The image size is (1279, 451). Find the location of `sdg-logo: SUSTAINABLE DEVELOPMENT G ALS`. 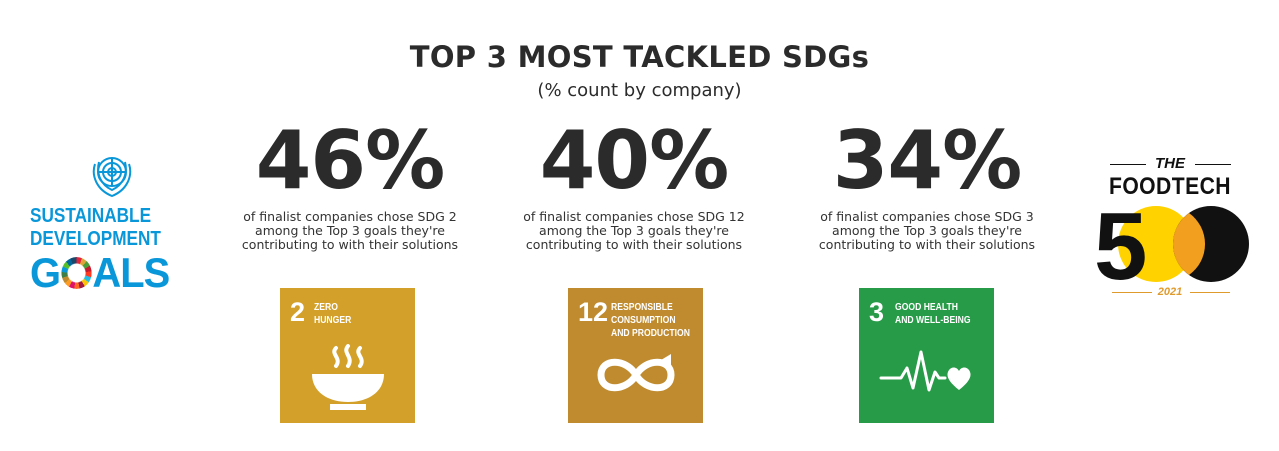

sdg-logo: SUSTAINABLE DEVELOPMENT G ALS is located at coordinates (116, 223).